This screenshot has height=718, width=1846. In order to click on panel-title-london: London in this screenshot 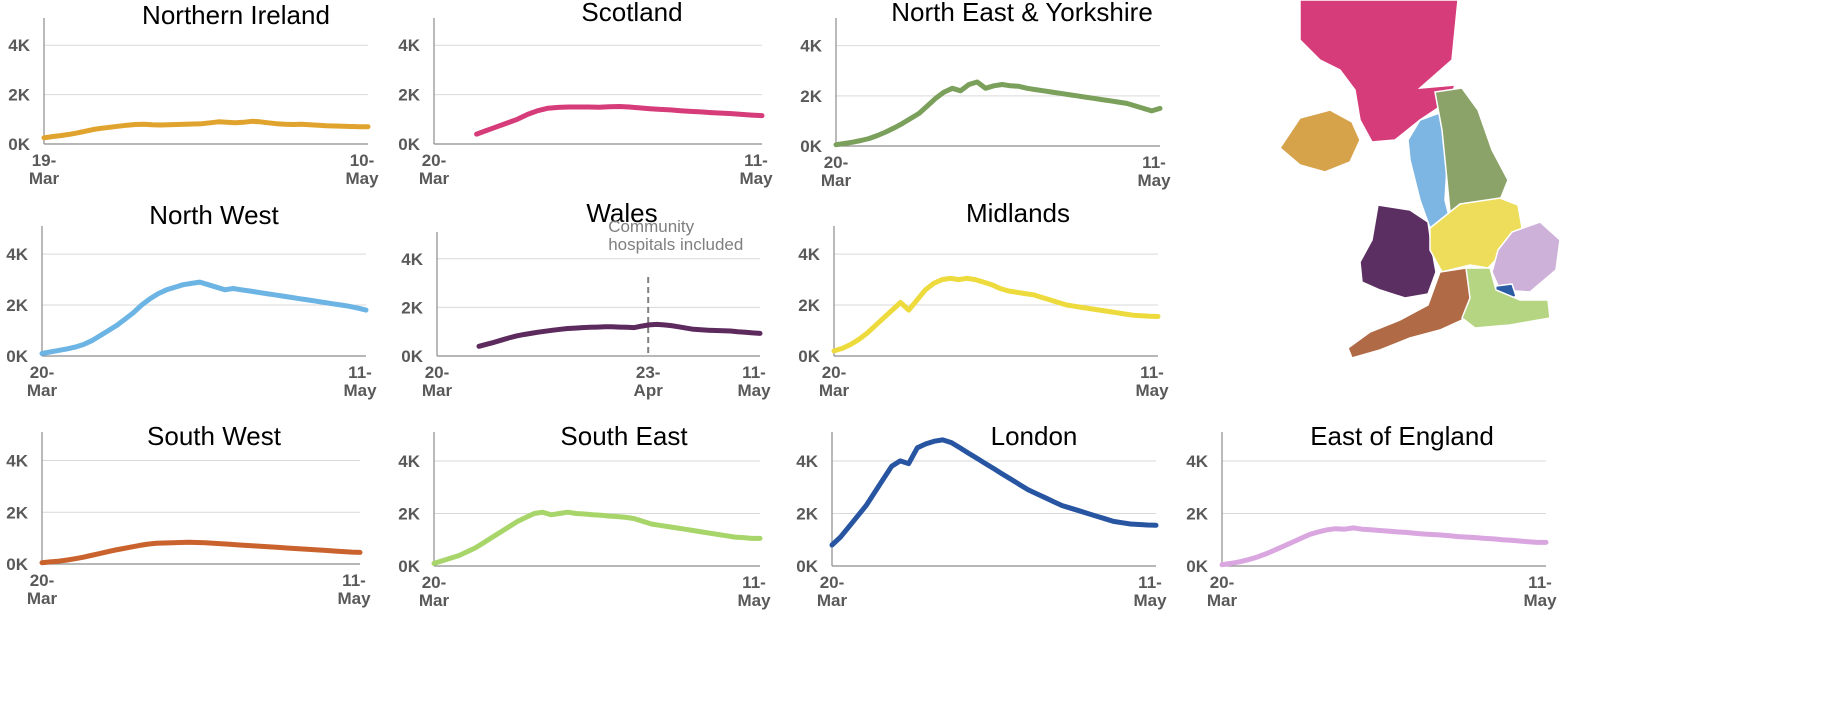, I will do `click(1034, 436)`.